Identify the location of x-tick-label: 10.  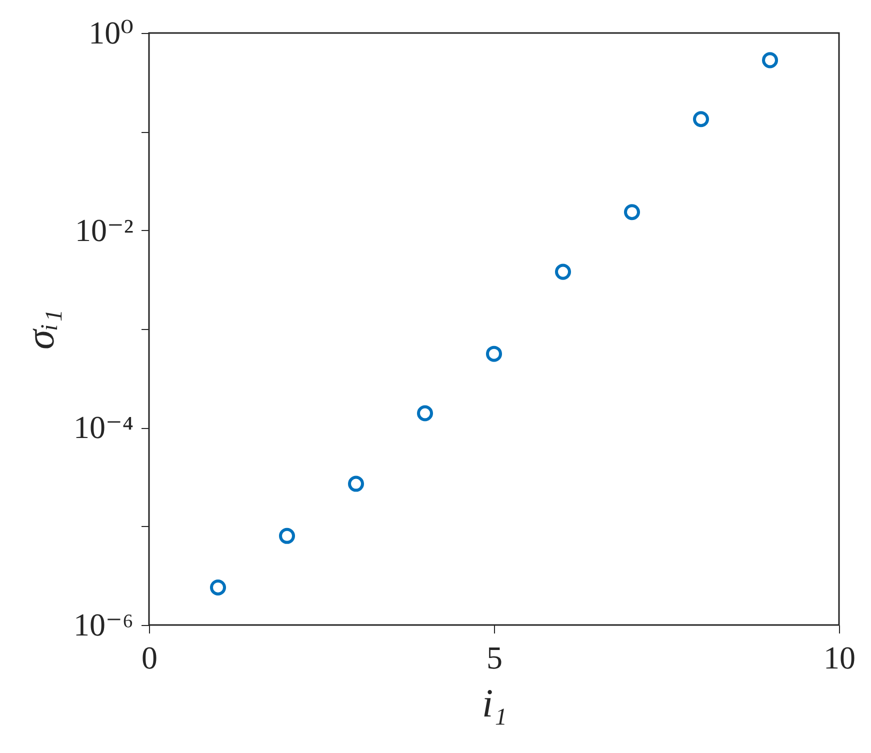
(840, 658).